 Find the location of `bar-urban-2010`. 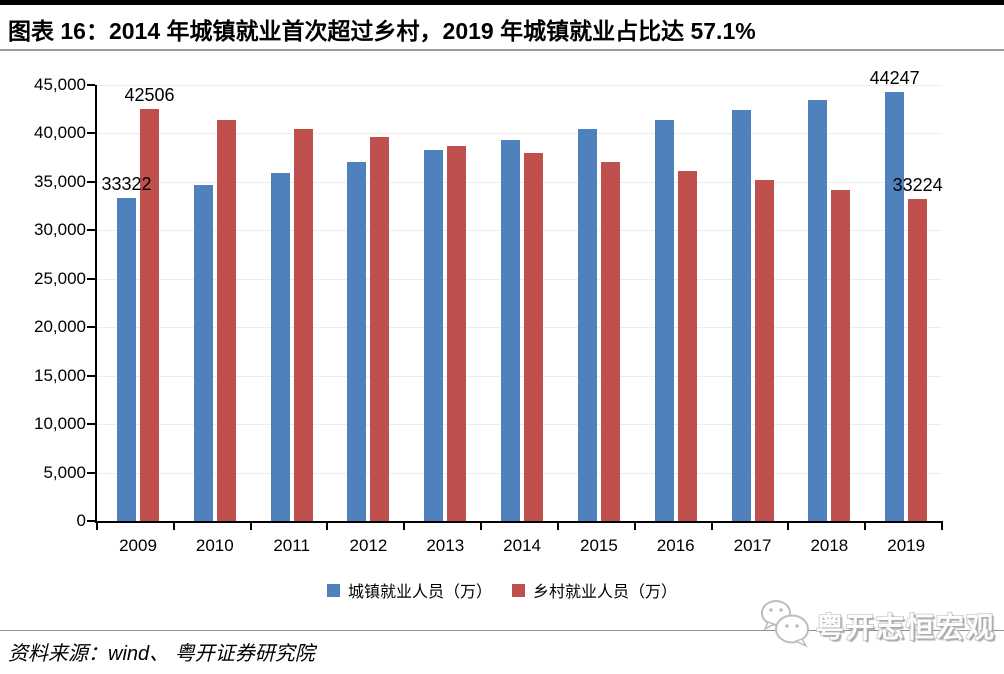

bar-urban-2010 is located at coordinates (203, 353).